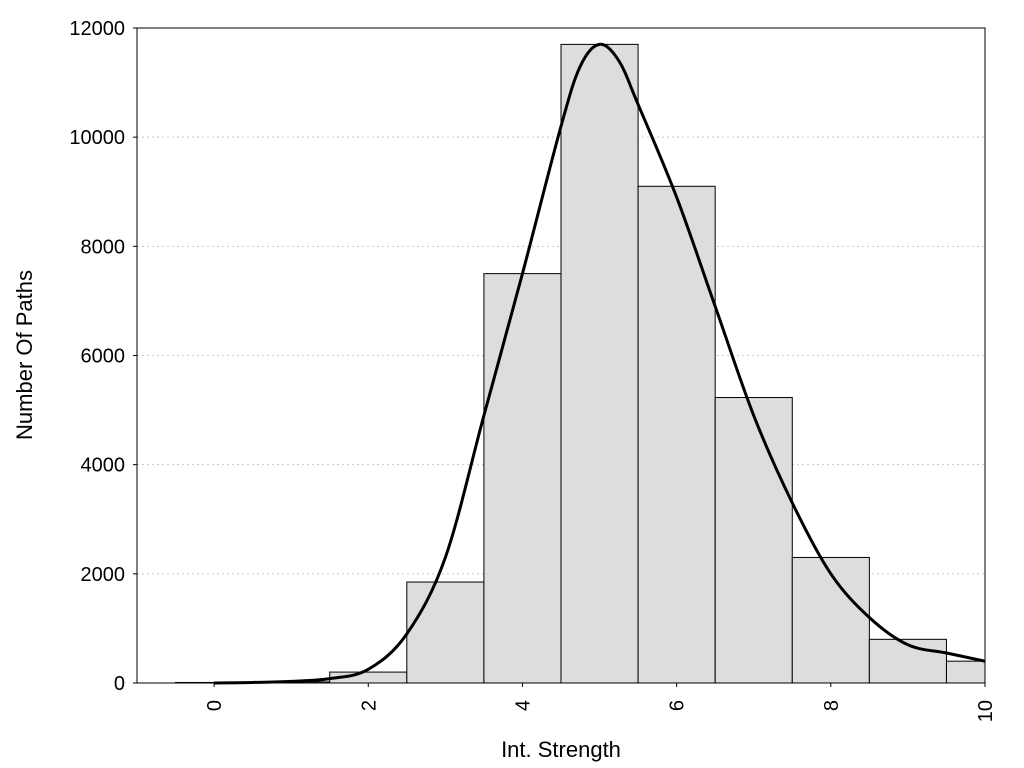 This screenshot has height=768, width=1024. I want to click on x-tick-label: 0, so click(215, 705).